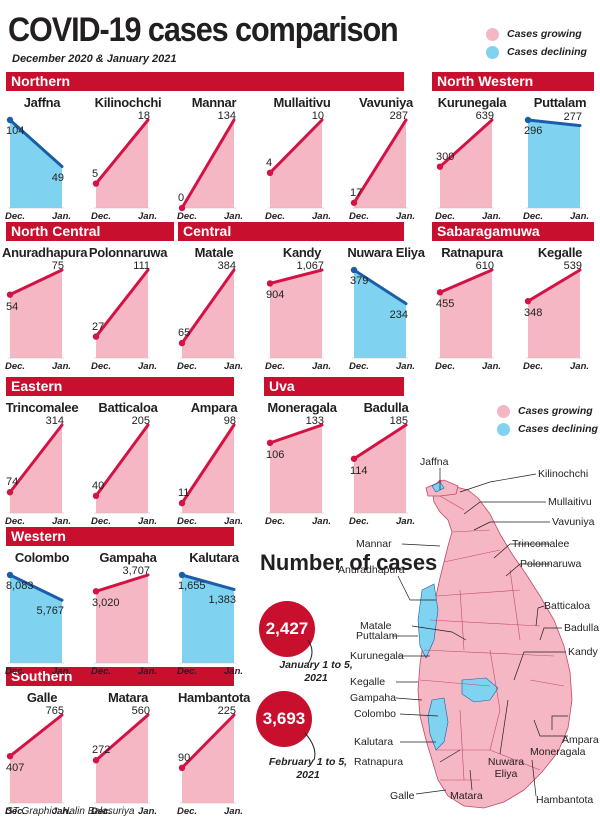 The width and height of the screenshot is (600, 825). What do you see at coordinates (554, 164) in the screenshot?
I see `area-puttalam` at bounding box center [554, 164].